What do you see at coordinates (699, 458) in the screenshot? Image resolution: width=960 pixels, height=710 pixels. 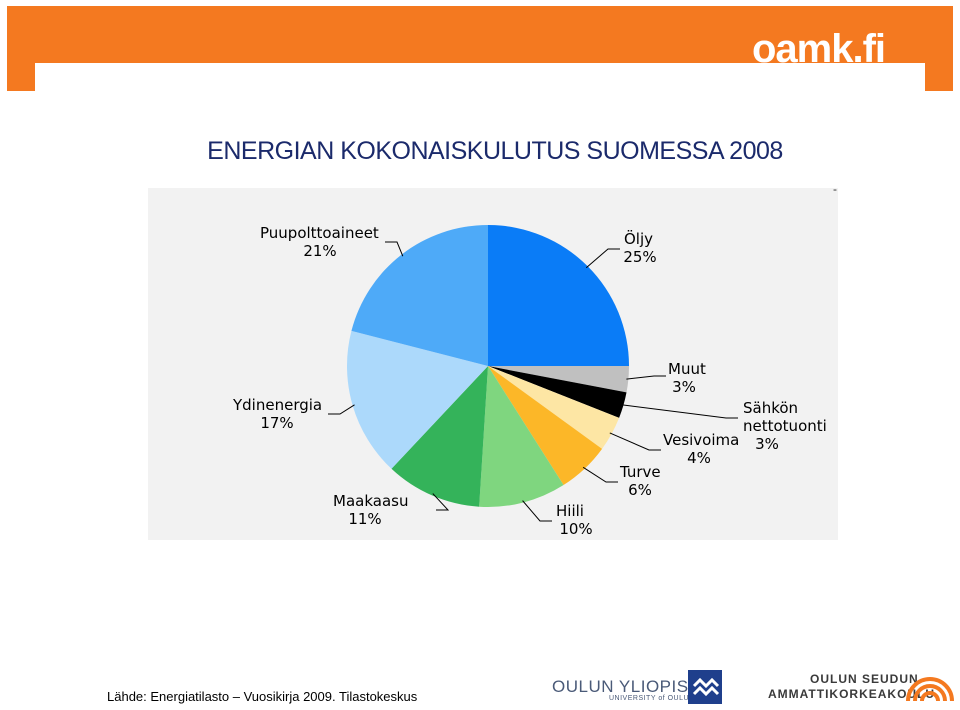 I see `slice-value-label: 4%` at bounding box center [699, 458].